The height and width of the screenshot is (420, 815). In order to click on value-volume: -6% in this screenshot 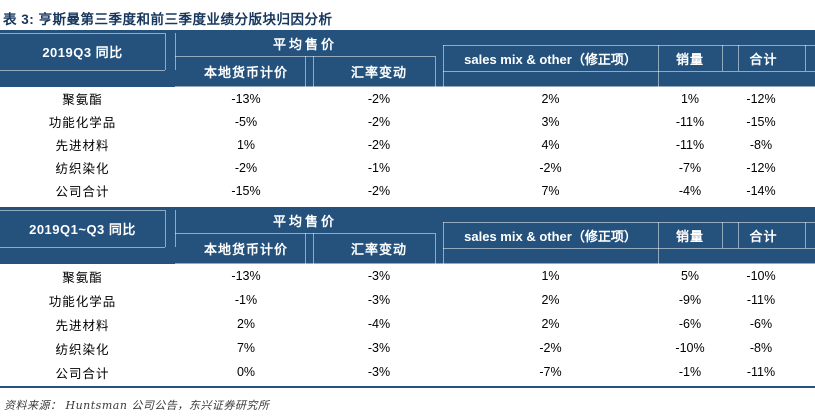, I will do `click(690, 324)`.